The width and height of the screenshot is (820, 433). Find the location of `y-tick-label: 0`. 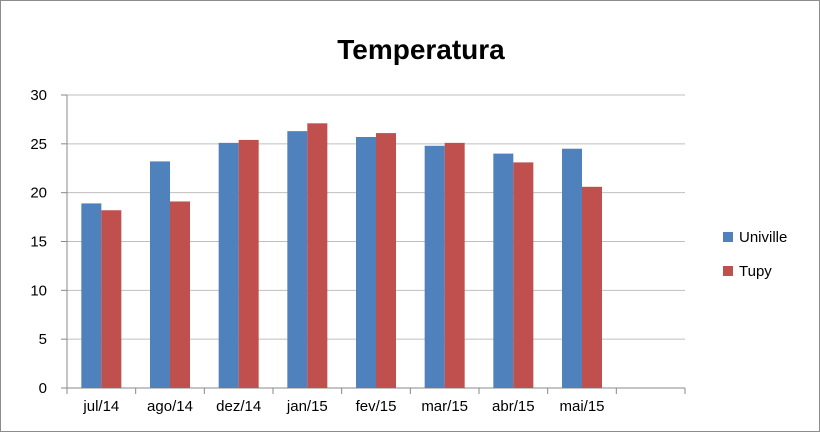

y-tick-label: 0 is located at coordinates (43, 388).